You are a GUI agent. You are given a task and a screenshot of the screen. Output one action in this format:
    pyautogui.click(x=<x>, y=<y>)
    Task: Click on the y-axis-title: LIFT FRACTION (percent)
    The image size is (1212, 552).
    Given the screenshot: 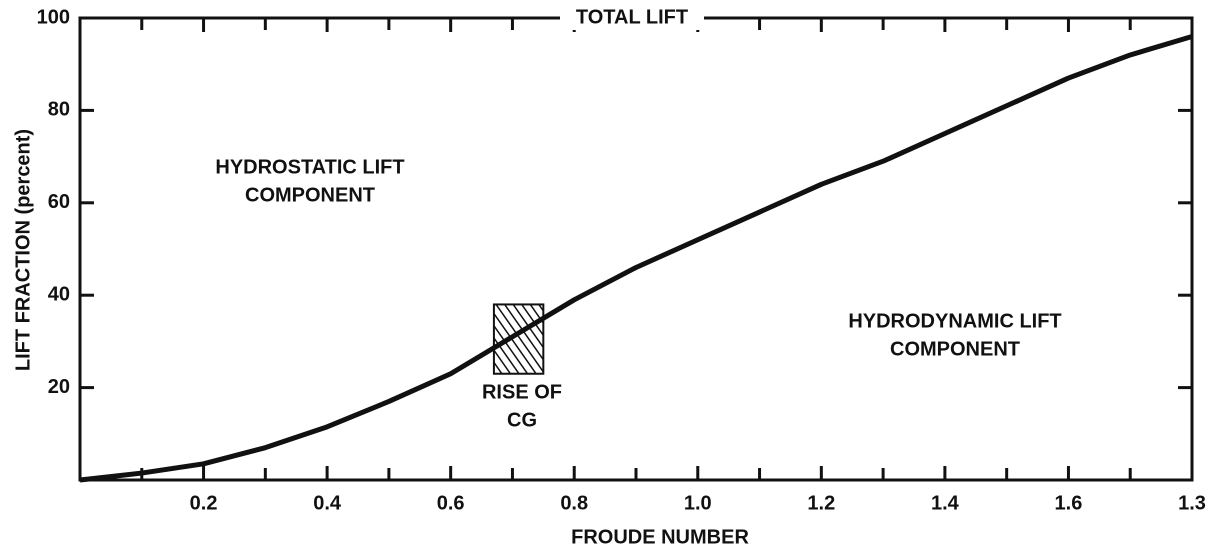 What is the action you would take?
    pyautogui.click(x=23, y=250)
    